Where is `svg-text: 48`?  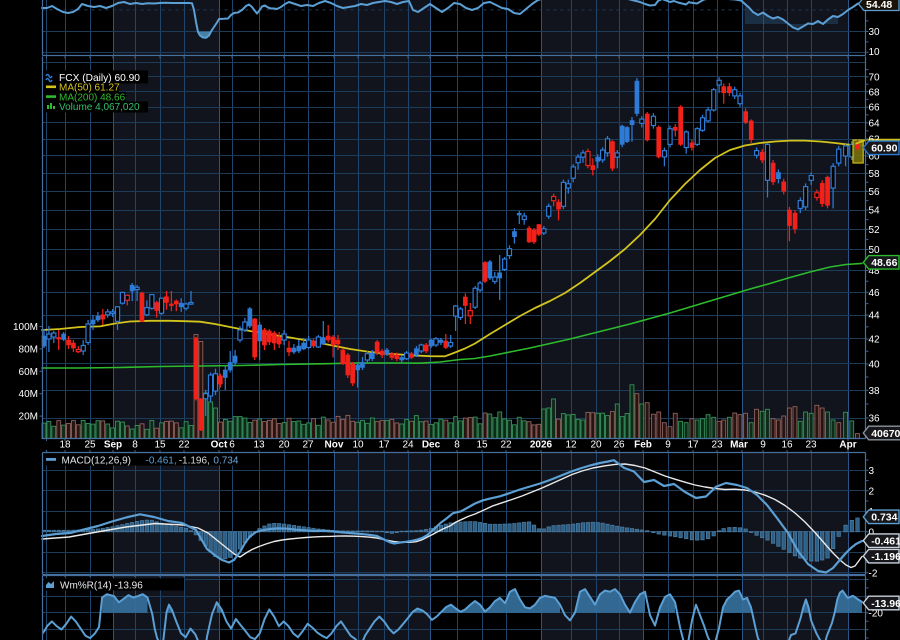 svg-text: 48 is located at coordinates (875, 271).